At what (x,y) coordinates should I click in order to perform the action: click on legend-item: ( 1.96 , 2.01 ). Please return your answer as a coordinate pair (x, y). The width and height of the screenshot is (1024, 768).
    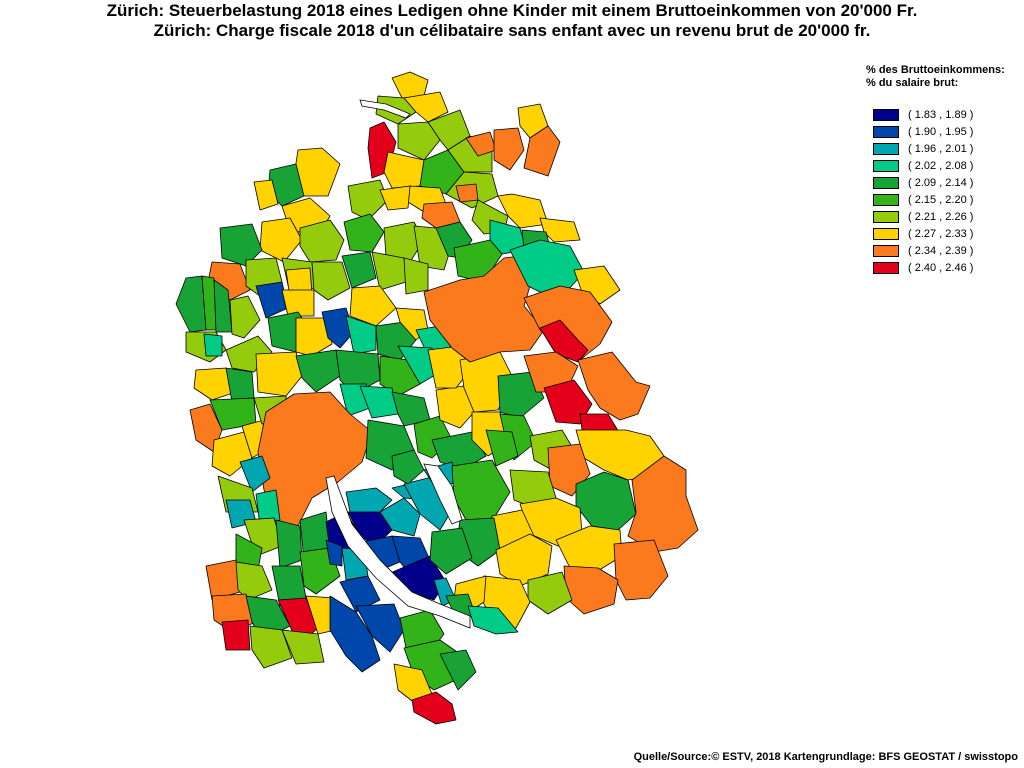
    Looking at the image, I should click on (944, 148).